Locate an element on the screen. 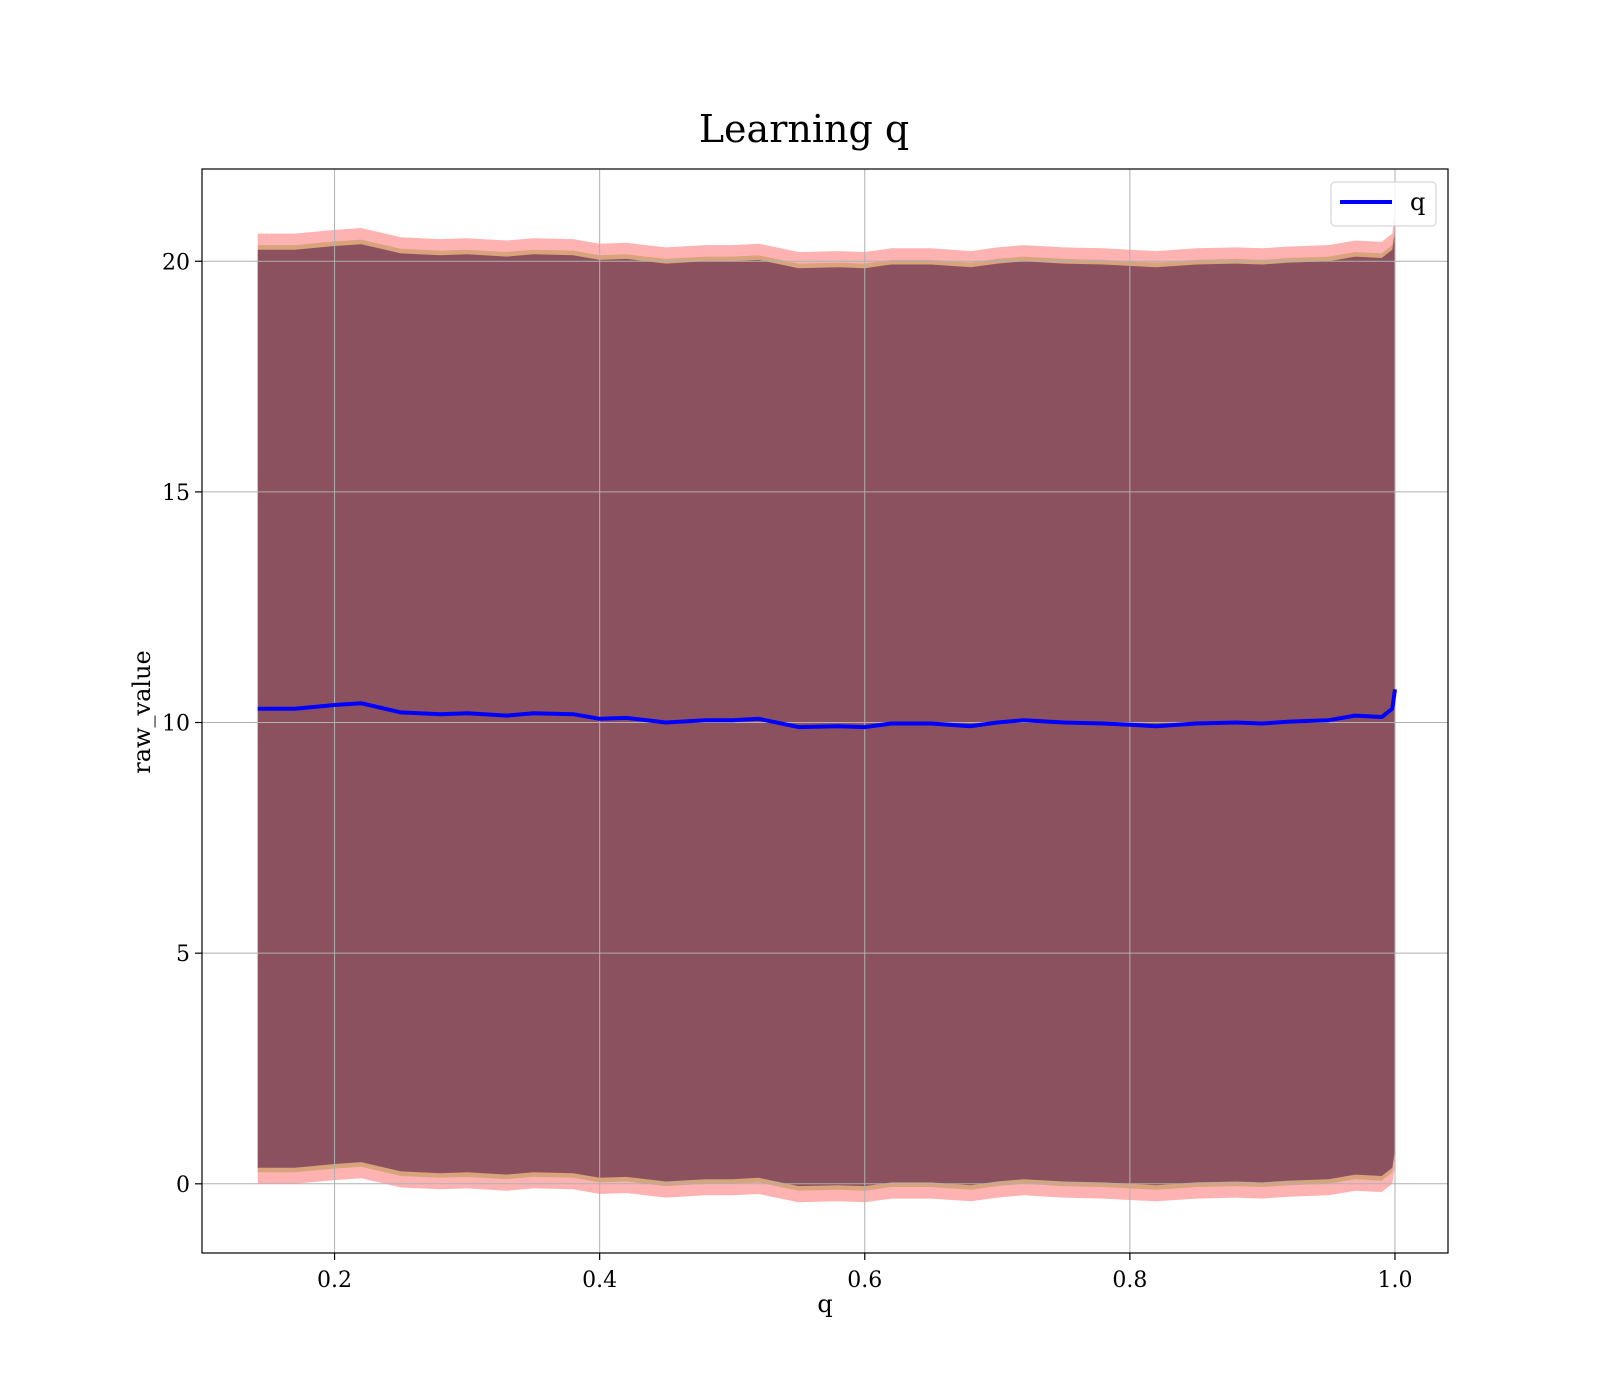 The height and width of the screenshot is (1400, 1600). y-axis-label: raw_value is located at coordinates (142, 712).